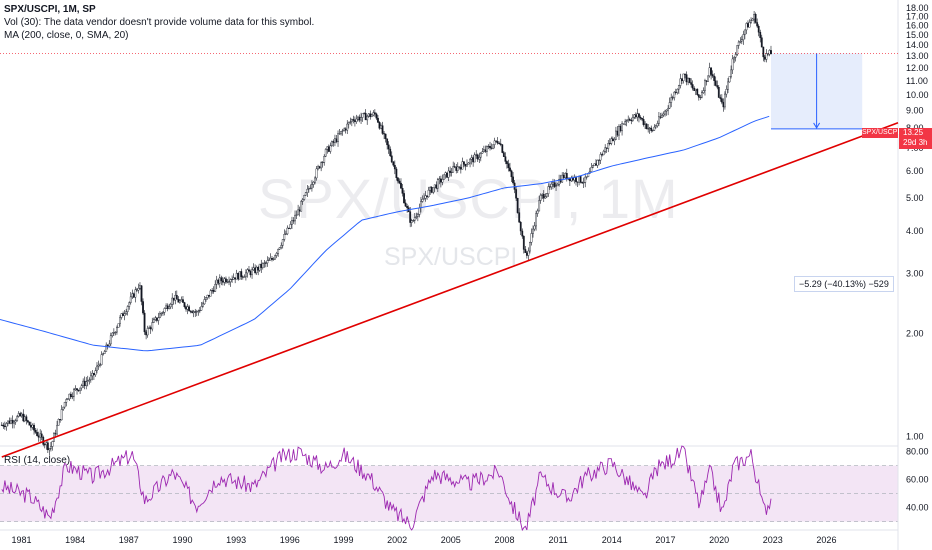  I want to click on time-tick-label: 1990, so click(182, 540).